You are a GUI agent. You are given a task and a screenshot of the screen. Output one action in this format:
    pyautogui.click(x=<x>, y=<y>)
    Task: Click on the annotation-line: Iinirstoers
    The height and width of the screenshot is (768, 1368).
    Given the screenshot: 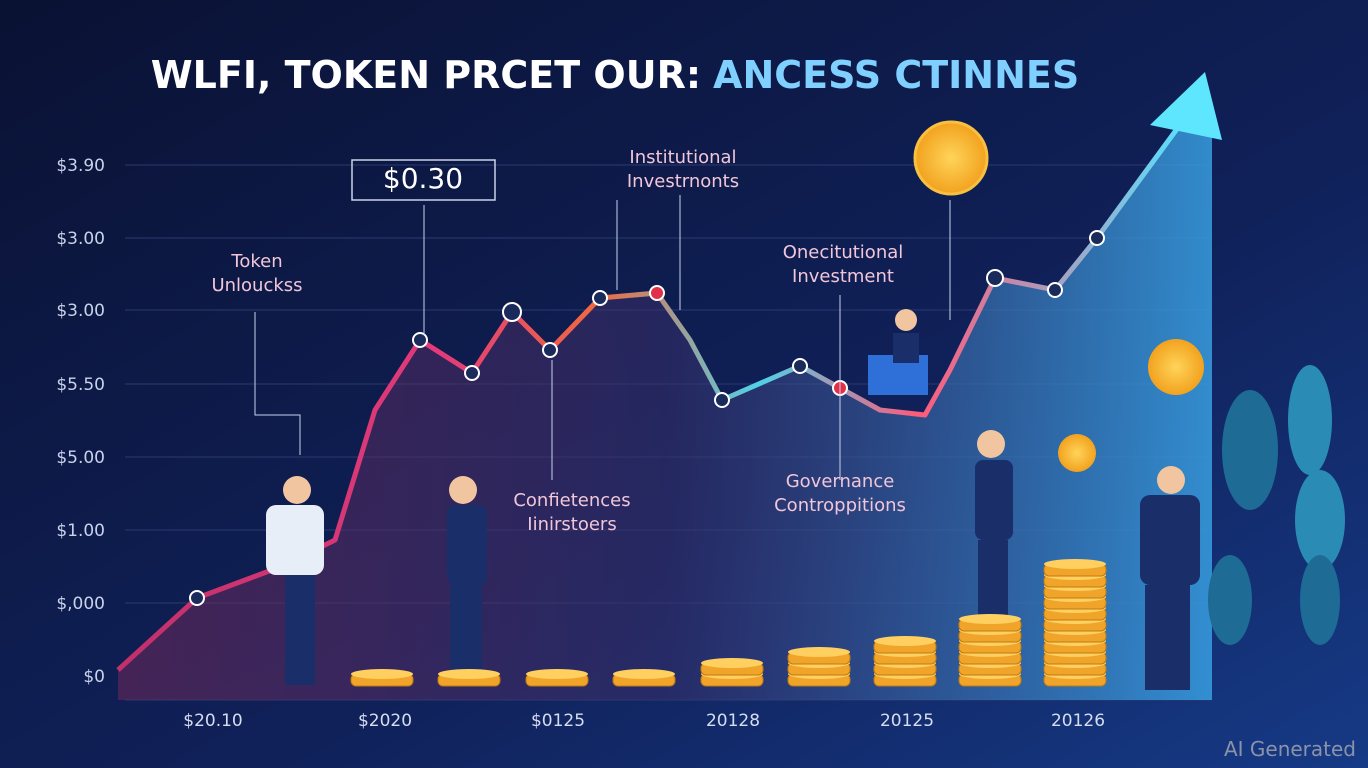 What is the action you would take?
    pyautogui.click(x=571, y=524)
    